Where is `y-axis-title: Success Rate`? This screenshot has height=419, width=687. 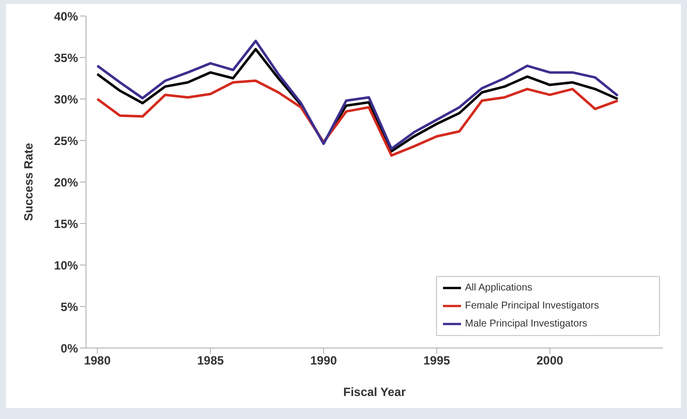
y-axis-title: Success Rate is located at coordinates (28, 182).